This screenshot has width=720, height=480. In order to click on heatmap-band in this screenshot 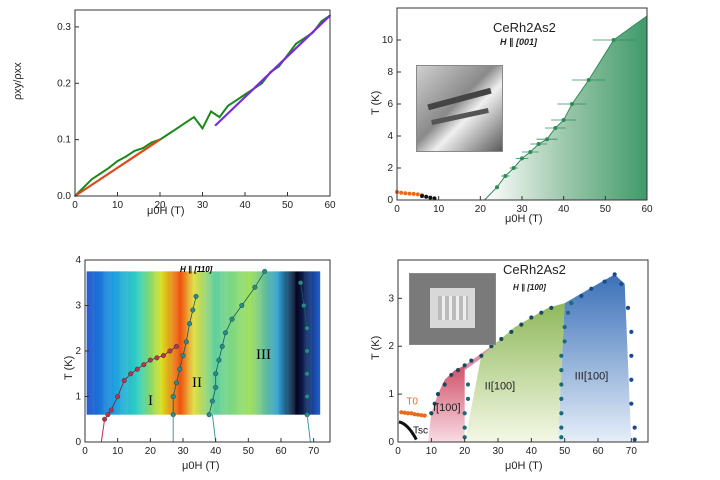, I will do `click(203, 343)`.